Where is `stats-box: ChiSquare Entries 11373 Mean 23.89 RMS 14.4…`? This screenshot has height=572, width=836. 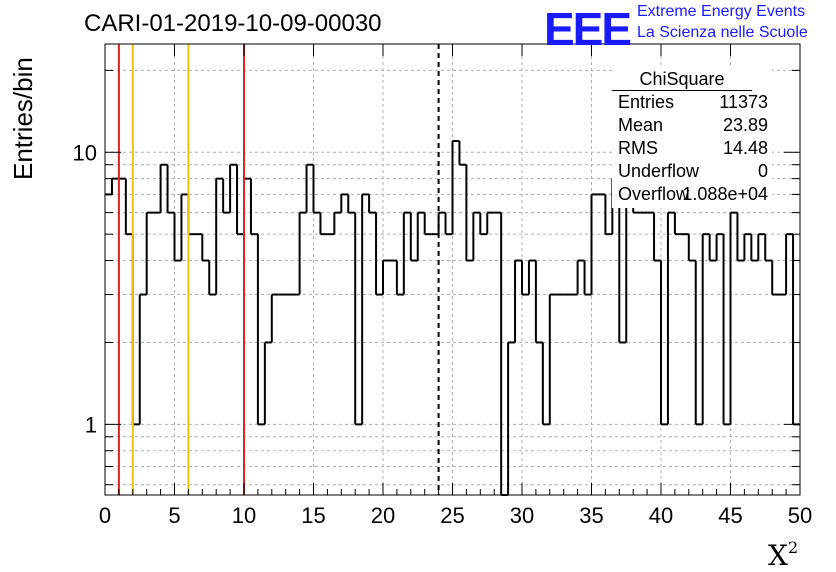 stats-box: ChiSquare Entries 11373 Mean 23.89 RMS 14.4… is located at coordinates (692, 138).